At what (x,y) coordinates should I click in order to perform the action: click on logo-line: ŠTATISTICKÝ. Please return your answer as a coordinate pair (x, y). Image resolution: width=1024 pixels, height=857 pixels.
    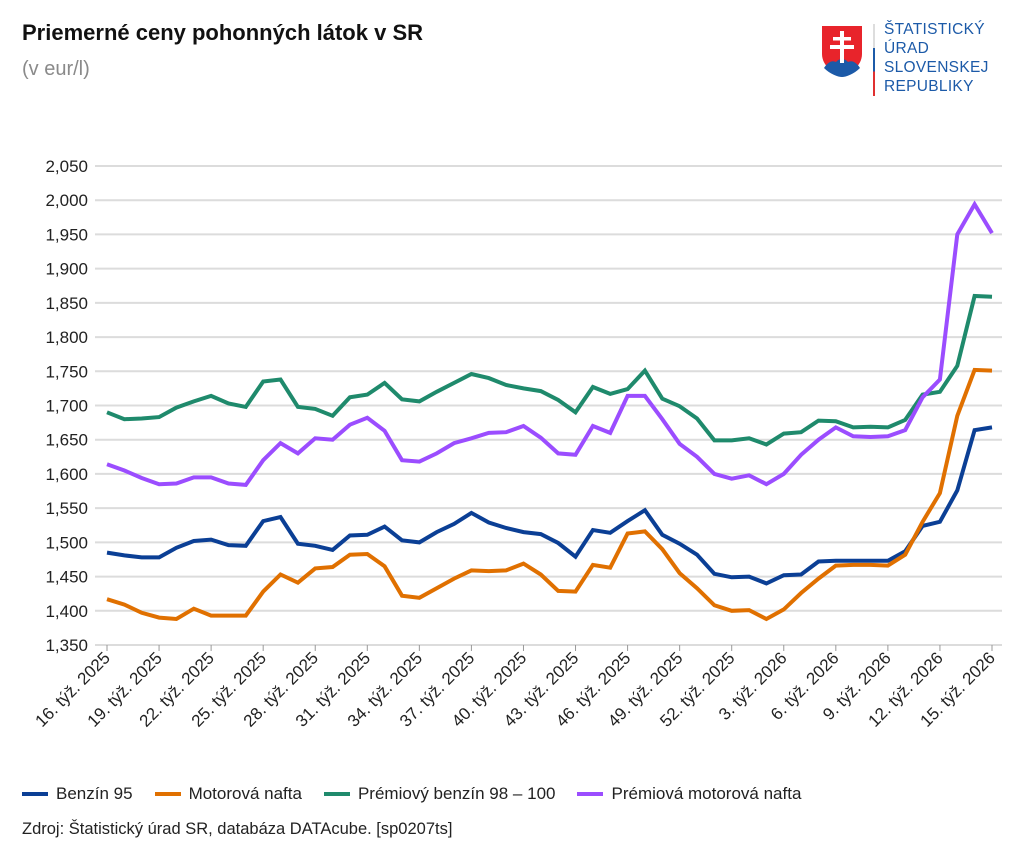
    Looking at the image, I should click on (934, 29).